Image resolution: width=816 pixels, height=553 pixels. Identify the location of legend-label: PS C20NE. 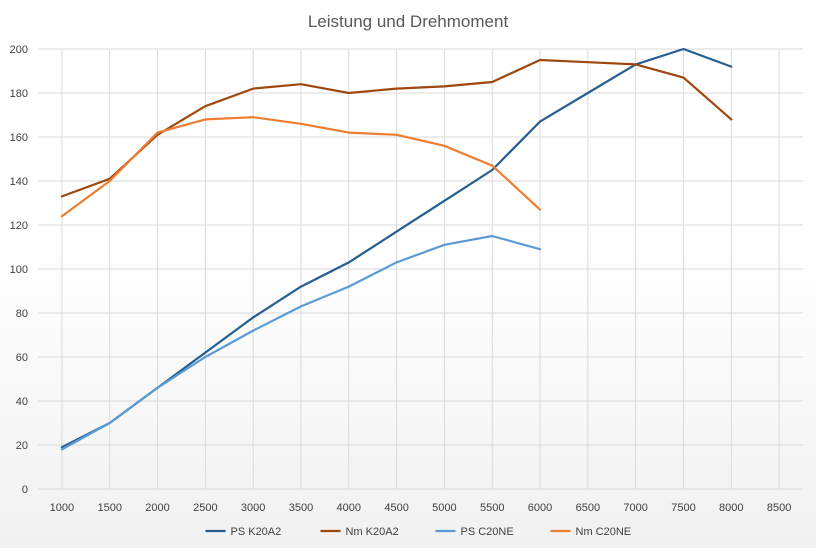
(487, 532).